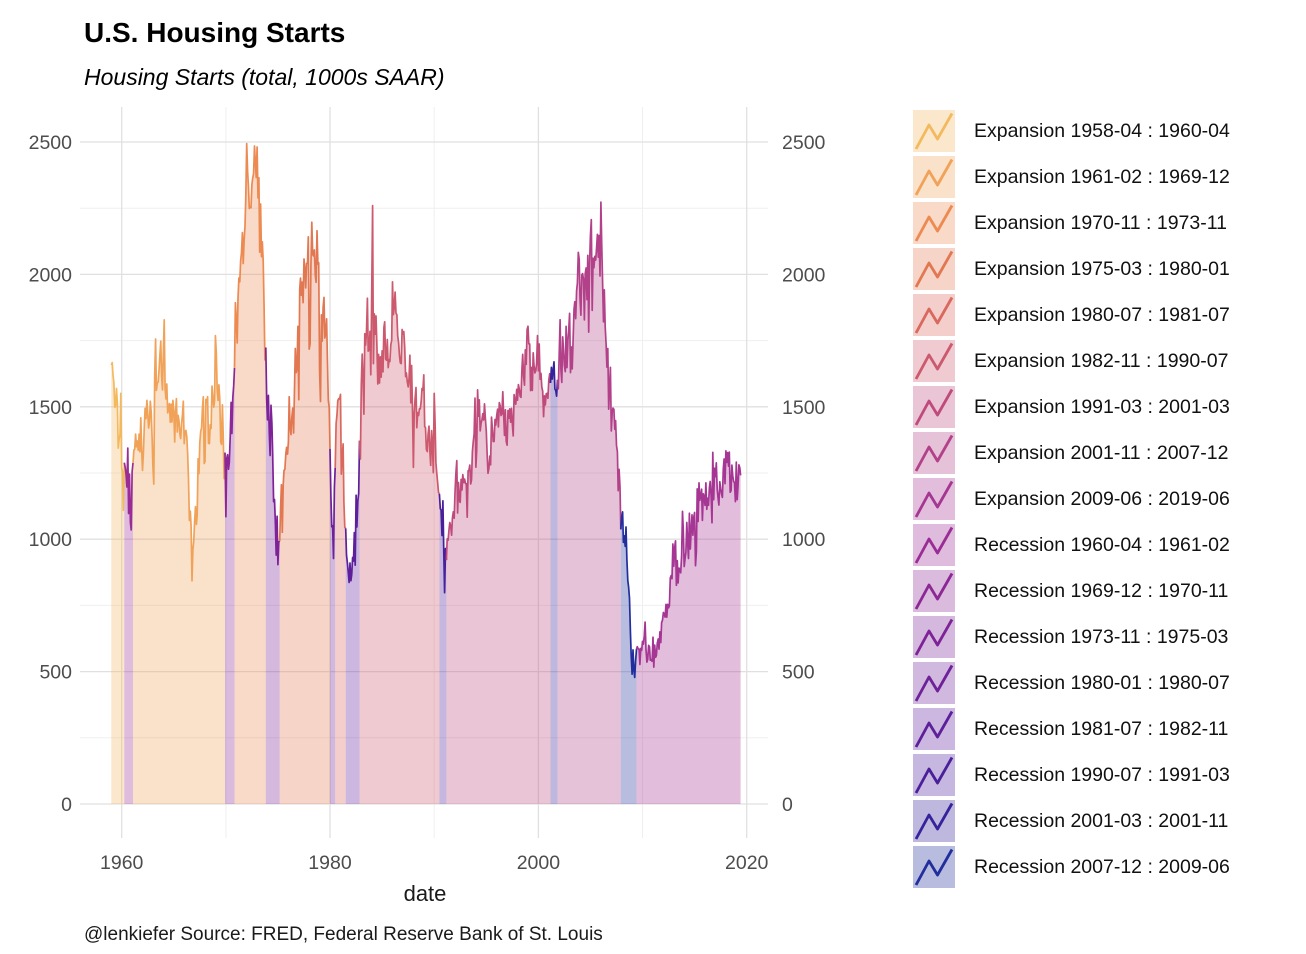 This screenshot has width=1306, height=954. I want to click on legend-label: Recession 1973-11 : 1975-03, so click(1101, 636).